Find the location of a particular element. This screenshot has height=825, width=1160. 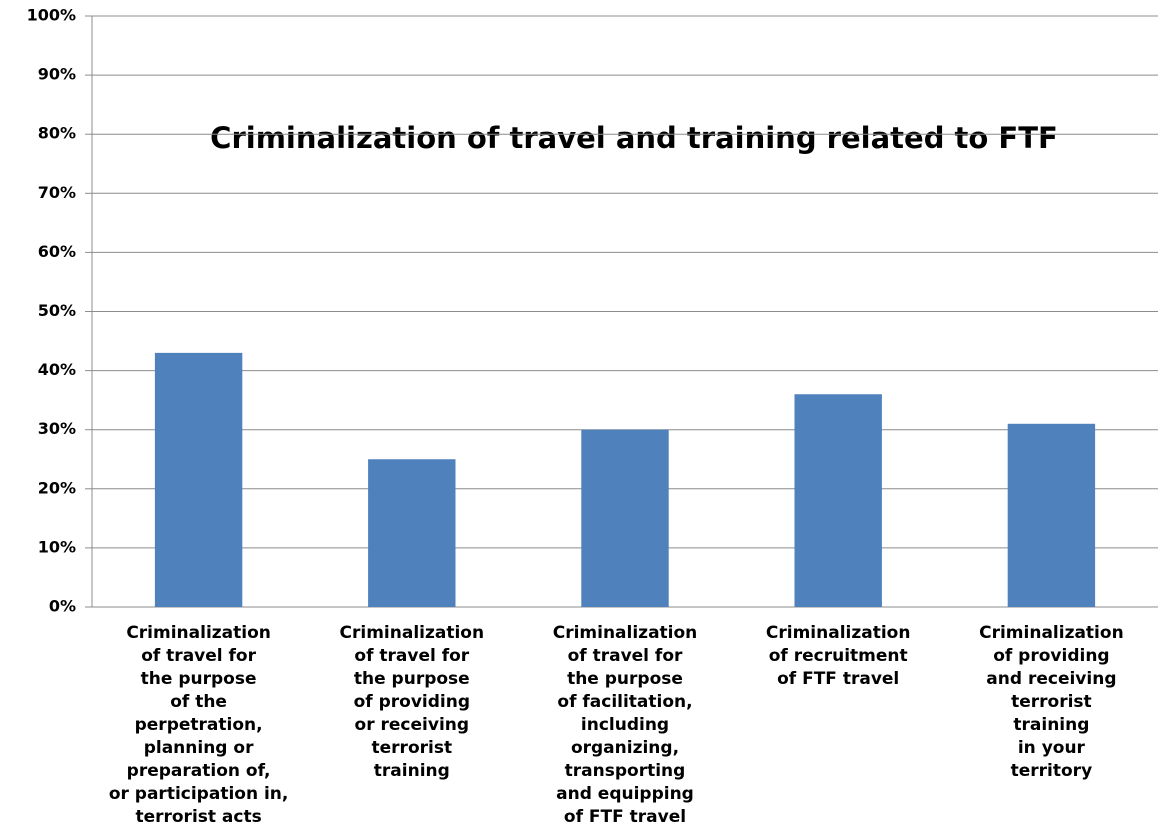

y-tick-label: 50% is located at coordinates (57, 310).